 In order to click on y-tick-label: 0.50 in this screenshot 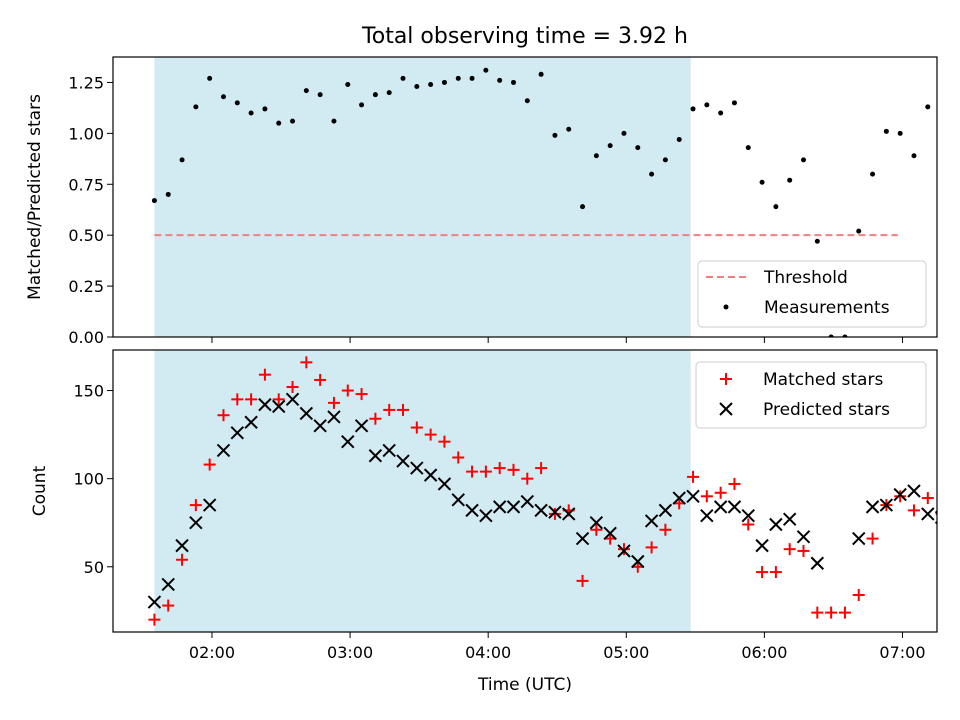, I will do `click(86, 235)`.